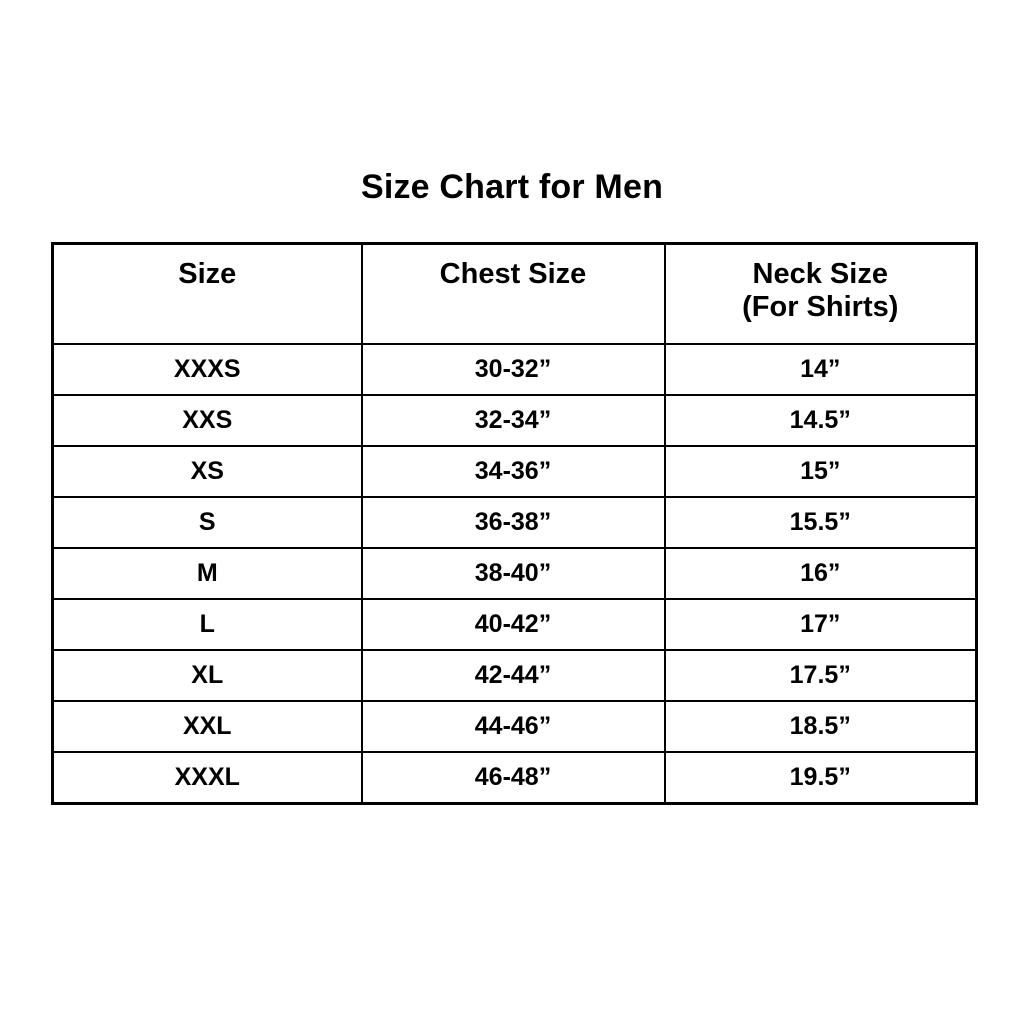 The image size is (1024, 1024). What do you see at coordinates (207, 573) in the screenshot?
I see `size-cell: M` at bounding box center [207, 573].